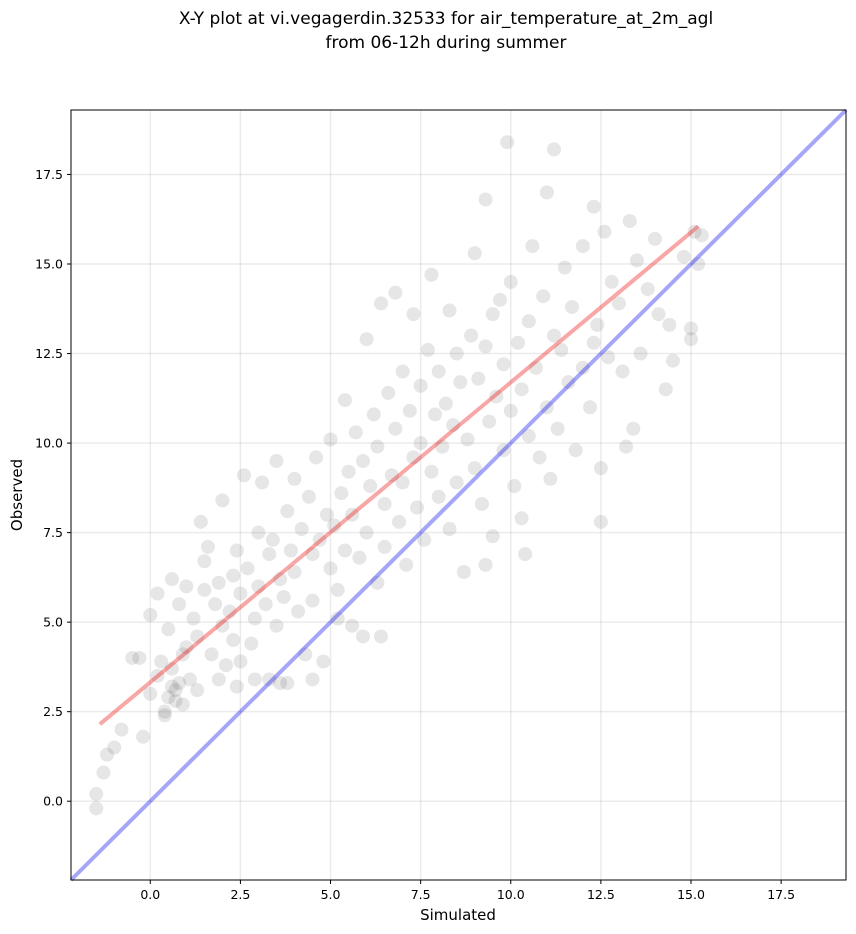 The height and width of the screenshot is (934, 856). Describe the element at coordinates (781, 894) in the screenshot. I see `x-tick-label: 17.5` at that location.